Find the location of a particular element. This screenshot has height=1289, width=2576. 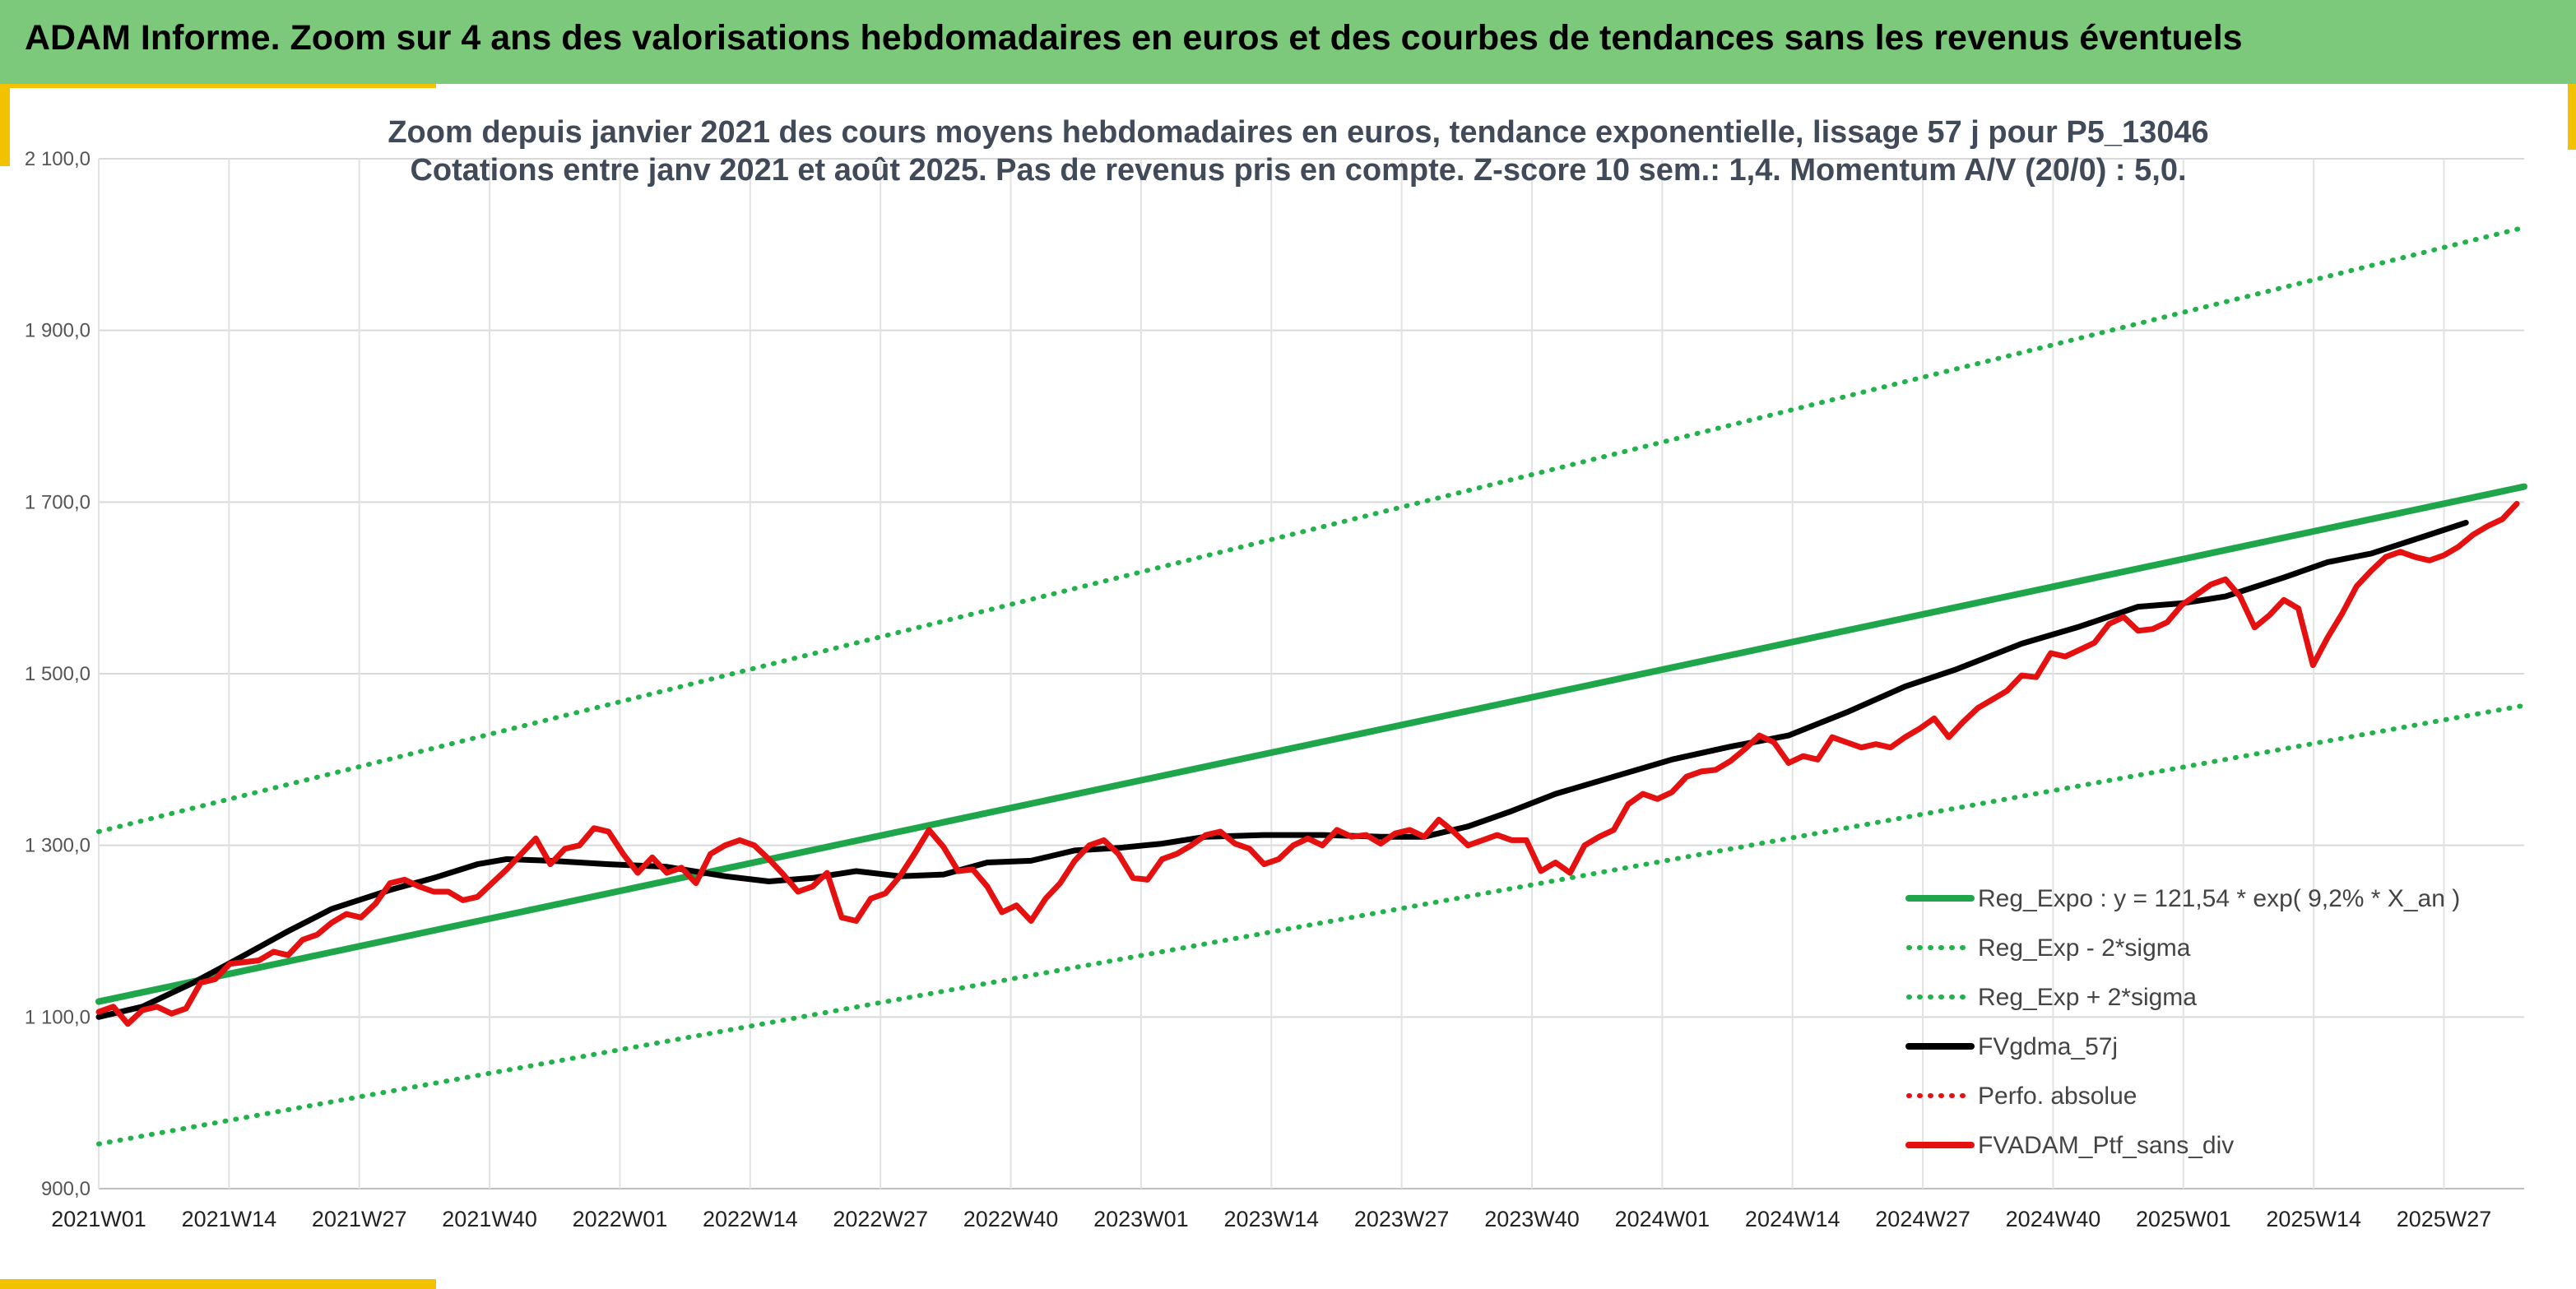

legend-label: FVgdma_57j is located at coordinates (2048, 1046).